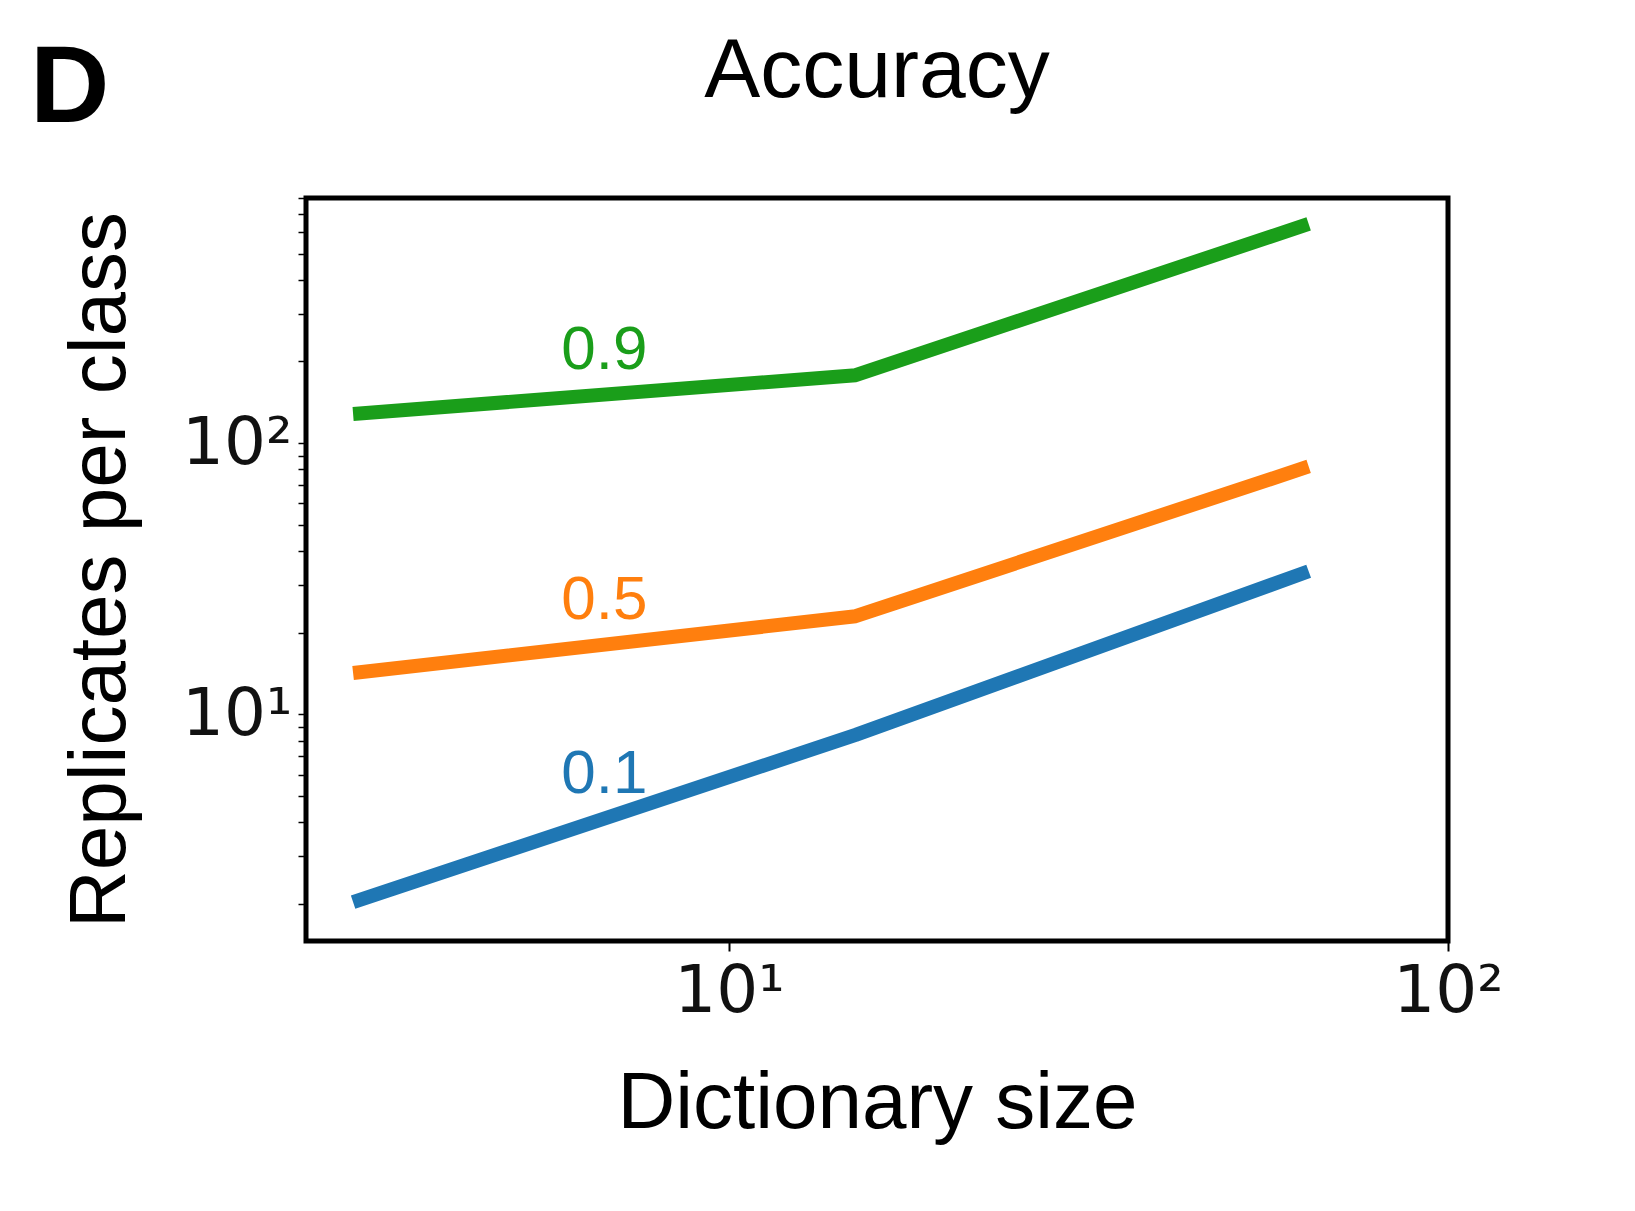 Image resolution: width=1635 pixels, height=1211 pixels. I want to click on chart-title: Accuracy, so click(877, 68).